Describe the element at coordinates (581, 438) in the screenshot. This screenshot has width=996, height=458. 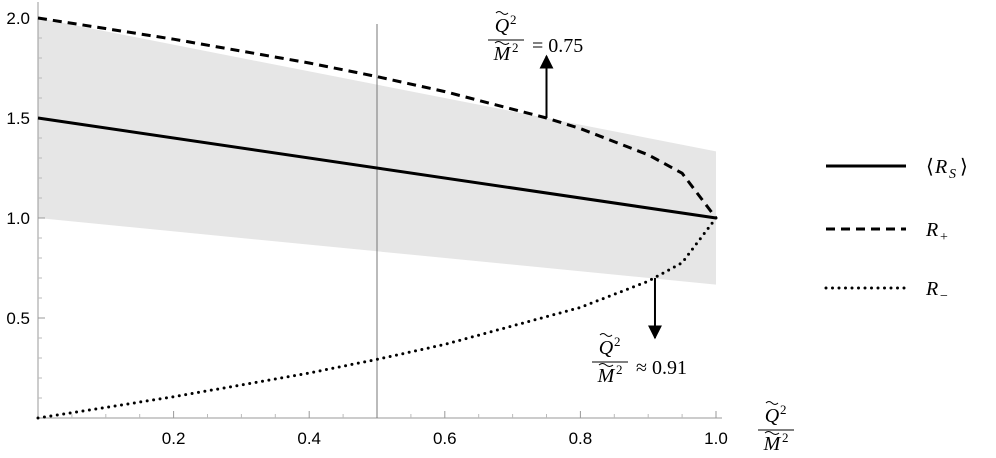
I see `x-tick-label: 0.8` at that location.